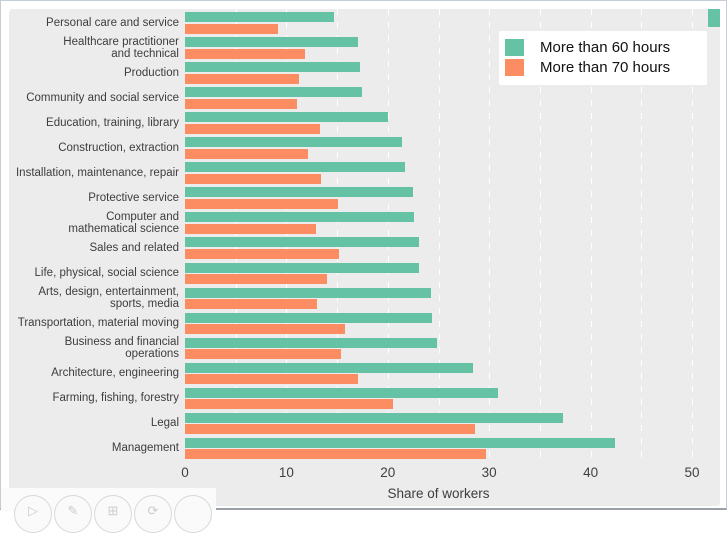 Image resolution: width=727 pixels, height=533 pixels. I want to click on category-label-line: Construction, extraction, so click(118, 147).